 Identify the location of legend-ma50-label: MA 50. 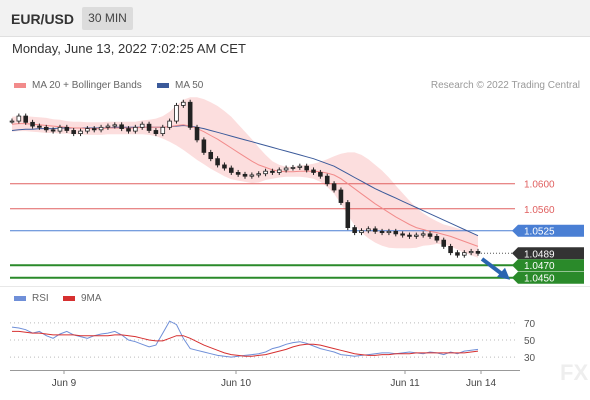
(189, 85).